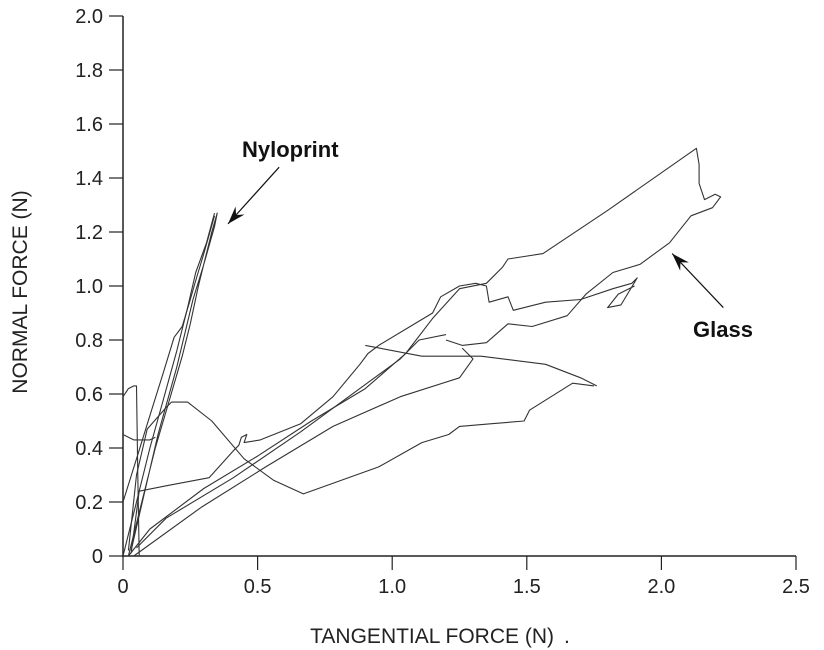 Image resolution: width=824 pixels, height=650 pixels. What do you see at coordinates (89, 71) in the screenshot?
I see `y-tick-label: 1.8` at bounding box center [89, 71].